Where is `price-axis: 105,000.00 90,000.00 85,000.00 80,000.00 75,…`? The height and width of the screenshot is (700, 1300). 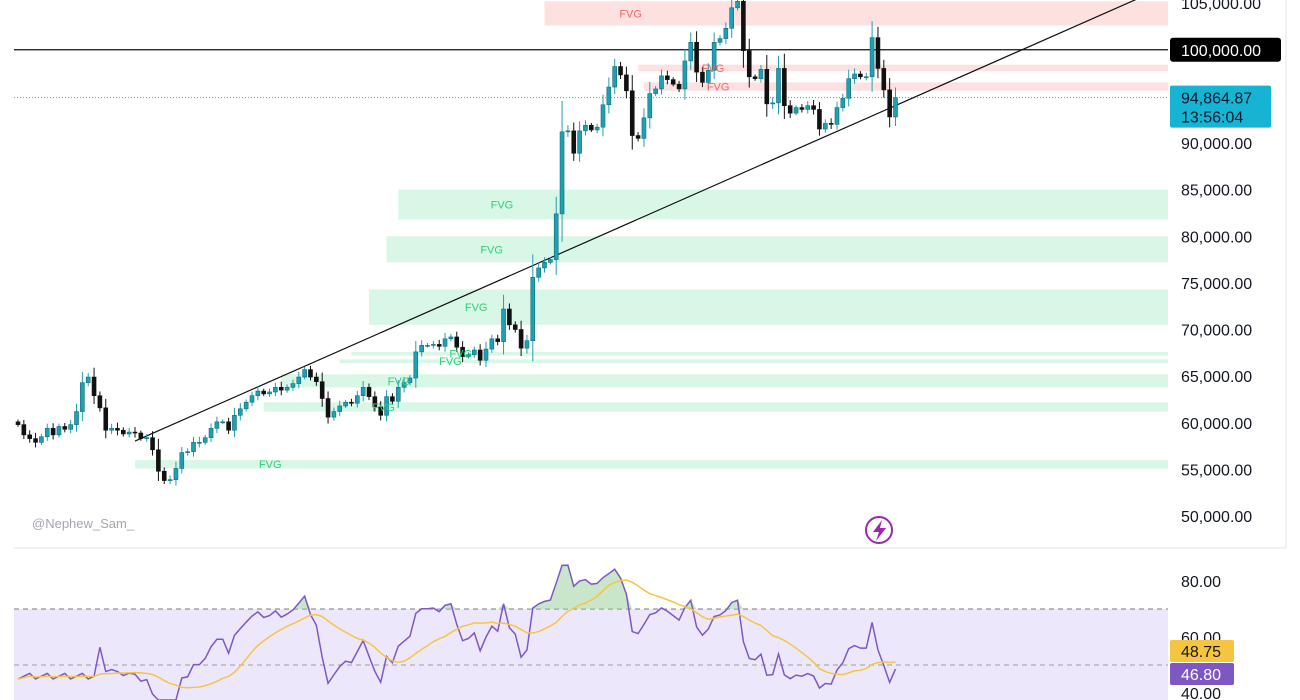 price-axis: 105,000.00 90,000.00 85,000.00 80,000.00 75,… is located at coordinates (1225, 263).